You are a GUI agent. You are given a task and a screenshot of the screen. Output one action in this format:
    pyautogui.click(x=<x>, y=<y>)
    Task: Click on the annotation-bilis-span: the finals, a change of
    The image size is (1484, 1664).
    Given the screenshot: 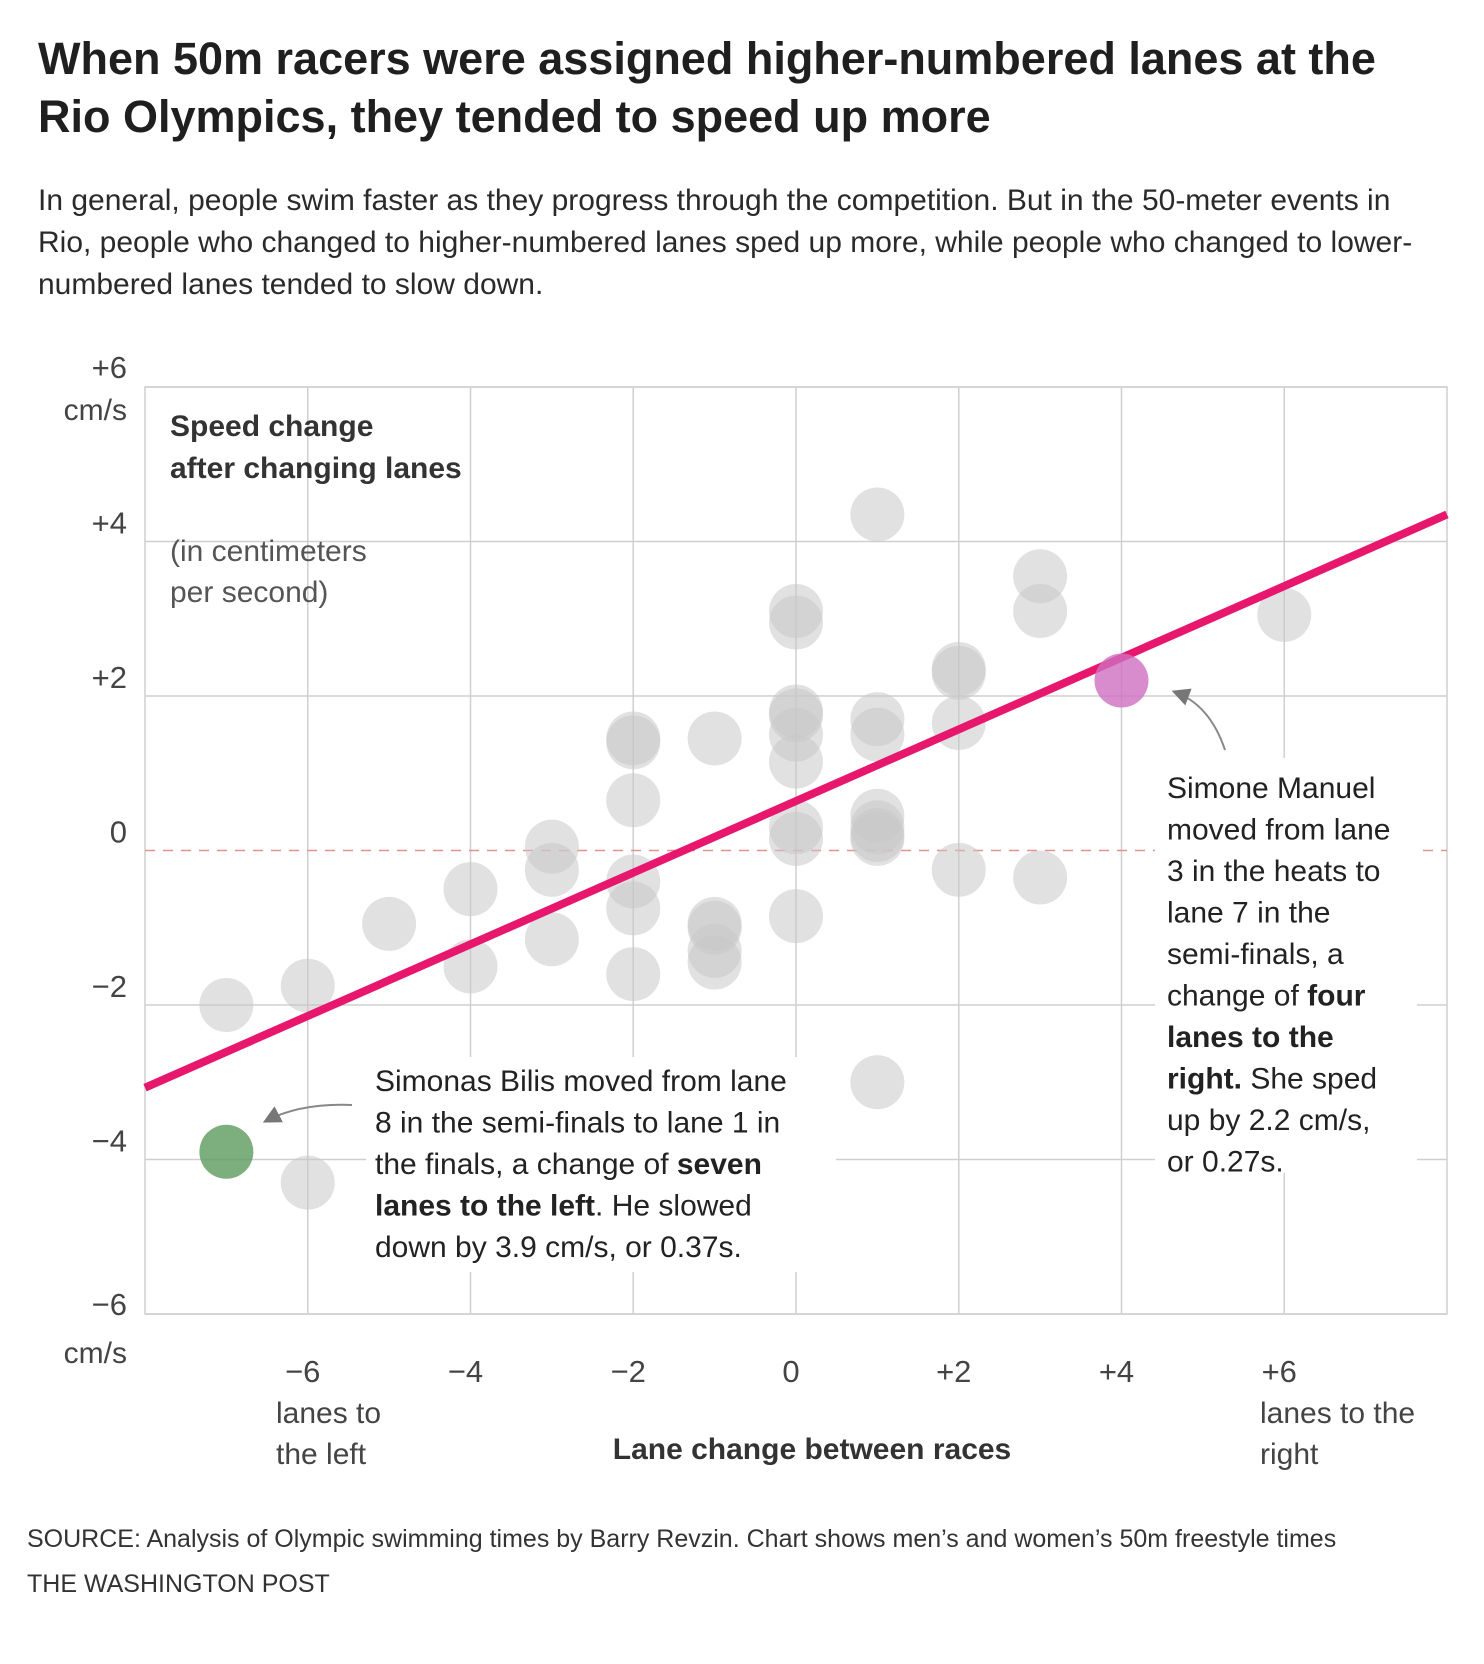 What is the action you would take?
    pyautogui.click(x=526, y=1164)
    